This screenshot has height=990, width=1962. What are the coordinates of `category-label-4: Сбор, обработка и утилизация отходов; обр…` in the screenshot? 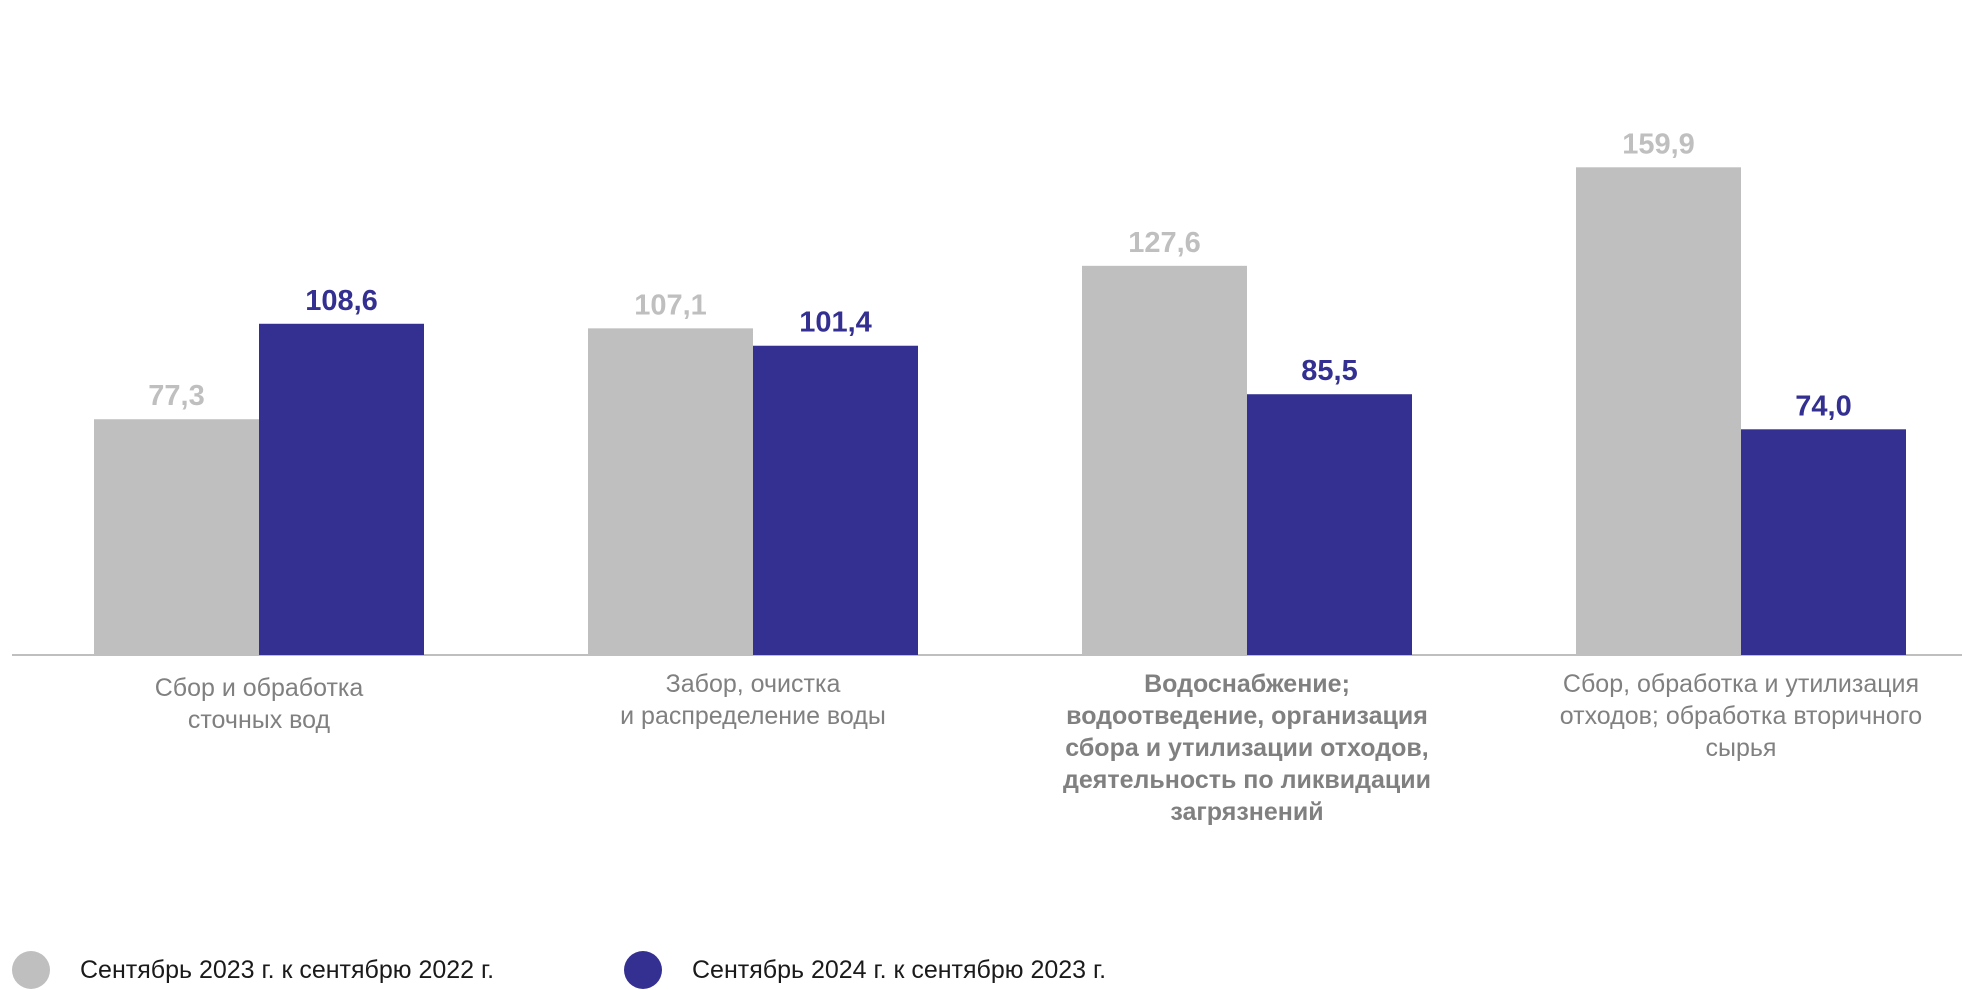 It's located at (1741, 716).